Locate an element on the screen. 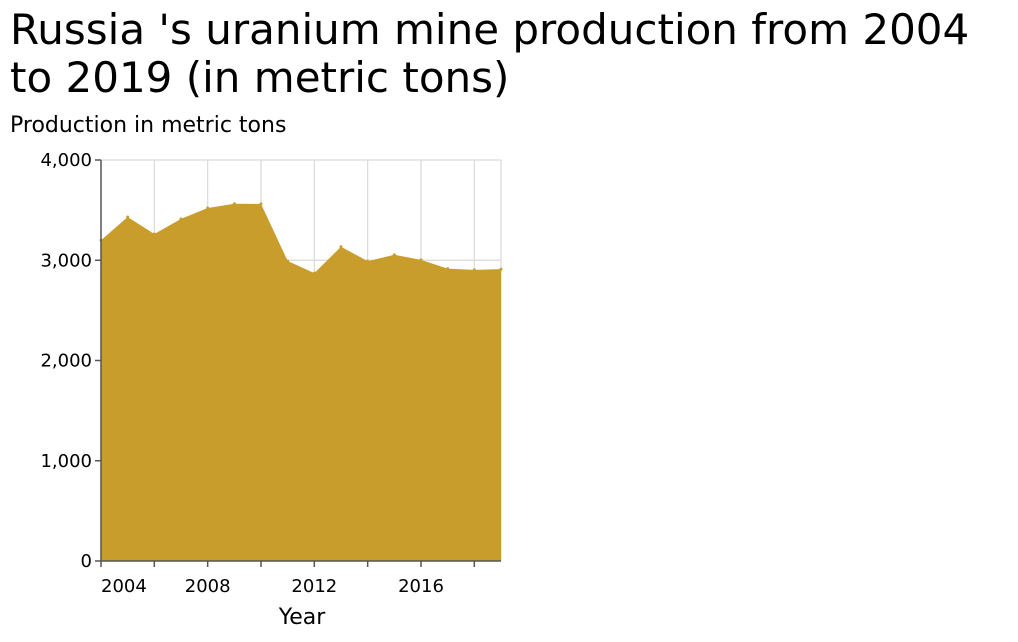 The height and width of the screenshot is (642, 1018). data-point-2006 is located at coordinates (154, 234).